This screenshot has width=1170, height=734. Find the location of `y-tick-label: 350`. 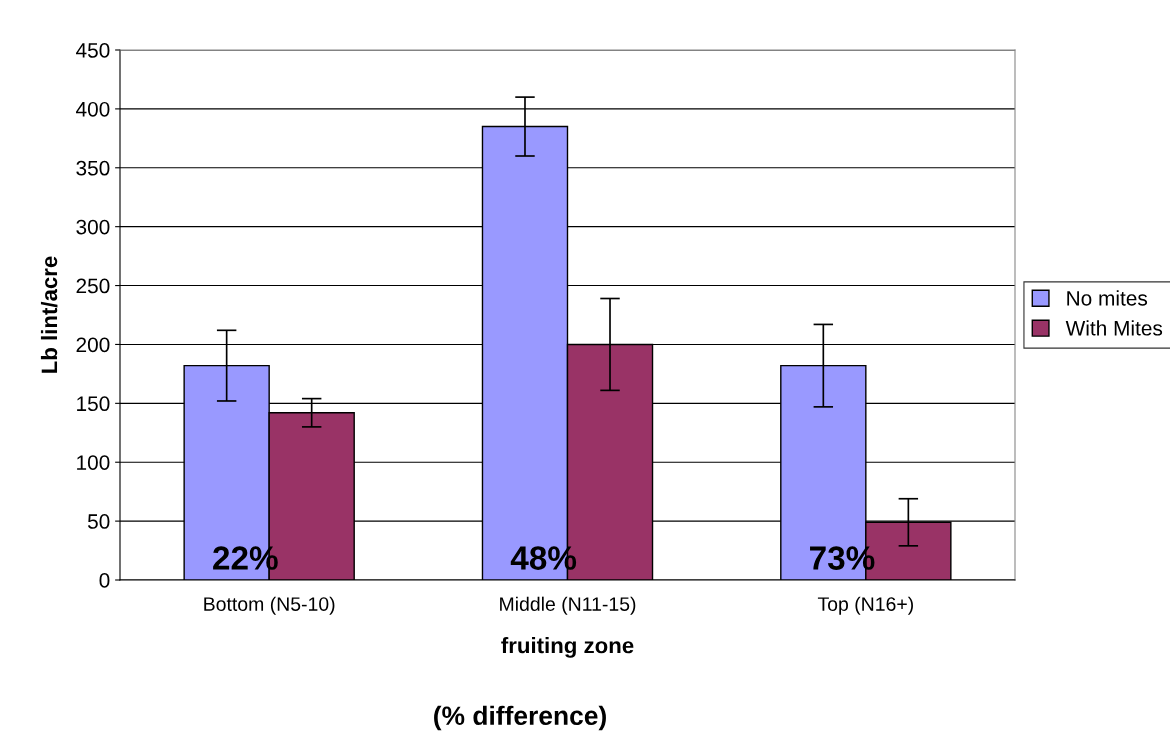

y-tick-label: 350 is located at coordinates (93, 168).